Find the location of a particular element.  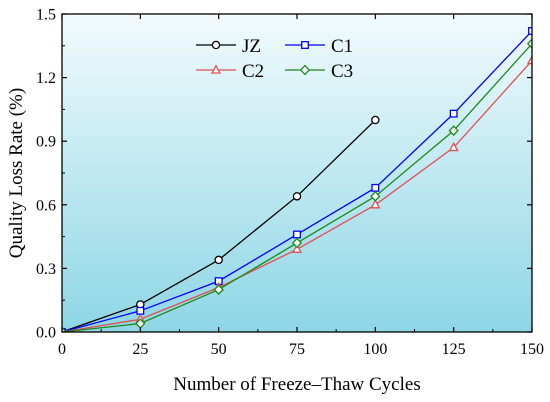

legend-label: C1 is located at coordinates (342, 46).